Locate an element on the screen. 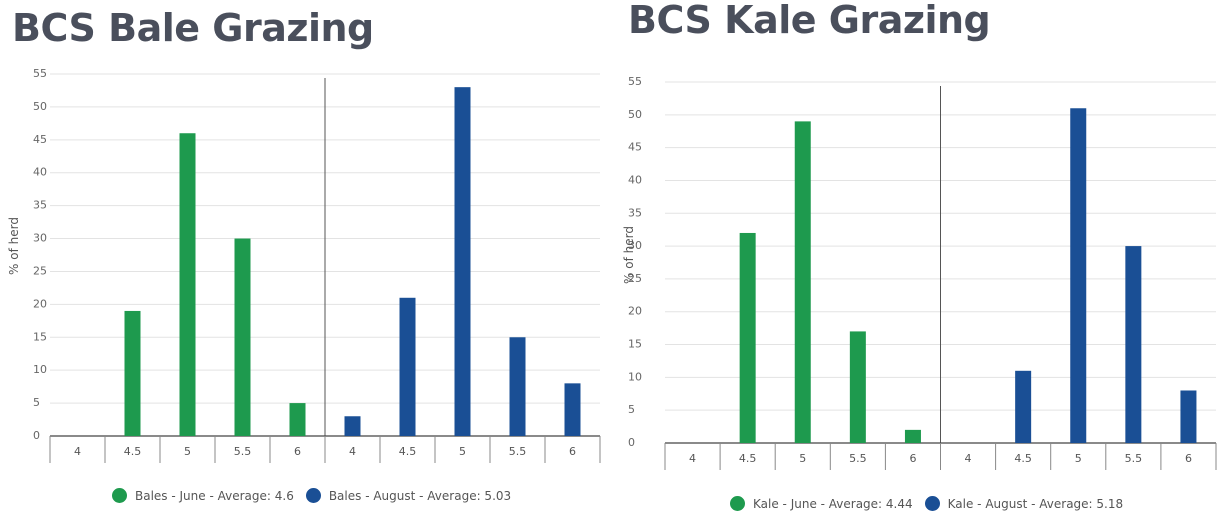  chart-title: BCS Bale Grazing is located at coordinates (193, 28).